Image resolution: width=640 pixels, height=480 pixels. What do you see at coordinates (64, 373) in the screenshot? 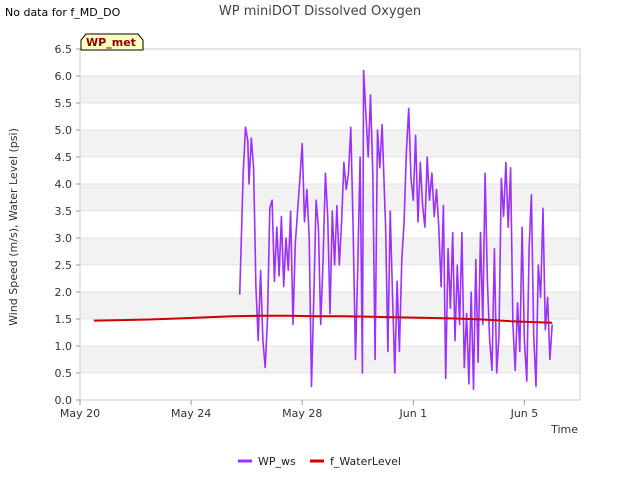
I see `y-tick-label: 0.5` at bounding box center [64, 373].